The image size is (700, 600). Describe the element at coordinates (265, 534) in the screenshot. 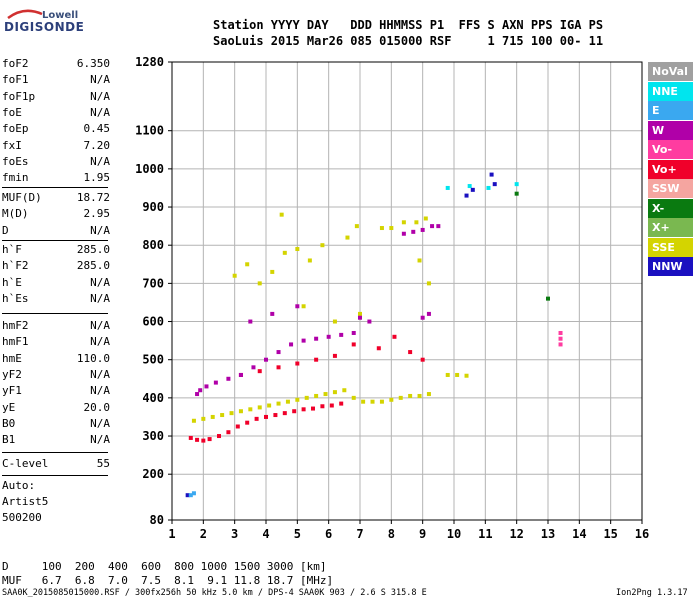

I see `x-tick-label: 4` at that location.